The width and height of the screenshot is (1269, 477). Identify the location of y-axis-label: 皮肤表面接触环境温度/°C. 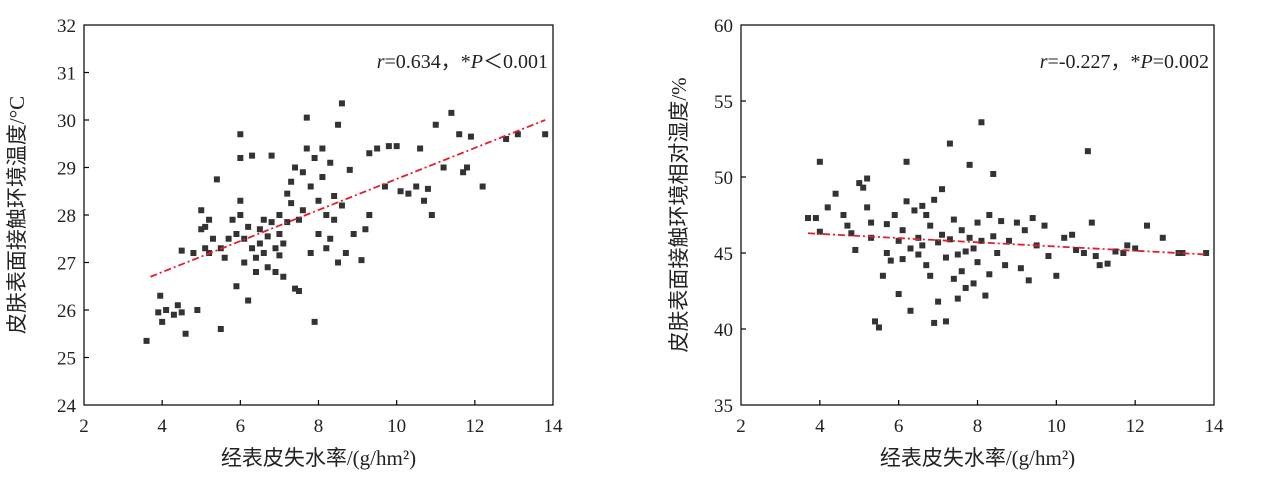
(17, 215).